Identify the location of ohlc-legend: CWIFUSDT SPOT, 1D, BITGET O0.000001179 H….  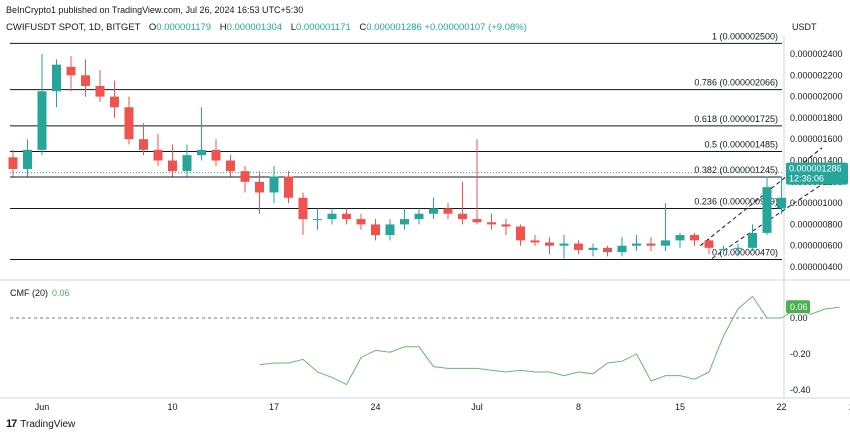
(266, 27).